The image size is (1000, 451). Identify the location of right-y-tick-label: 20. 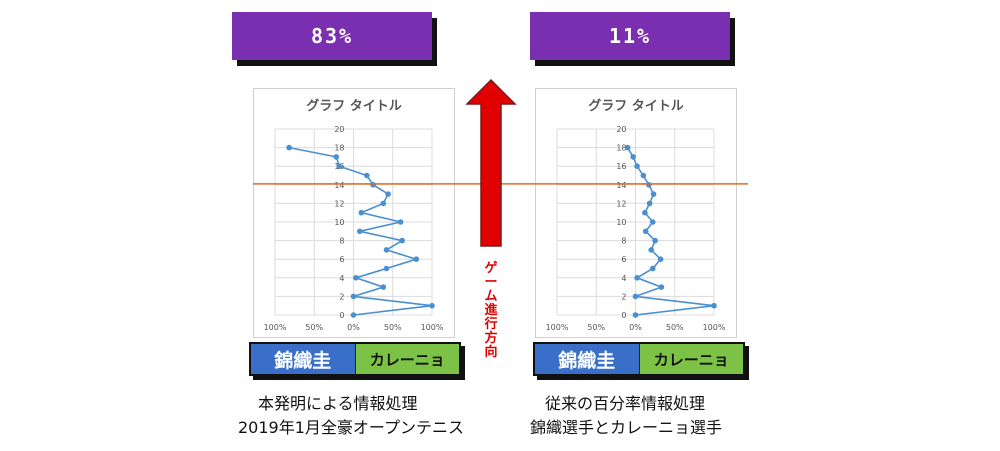
(621, 129).